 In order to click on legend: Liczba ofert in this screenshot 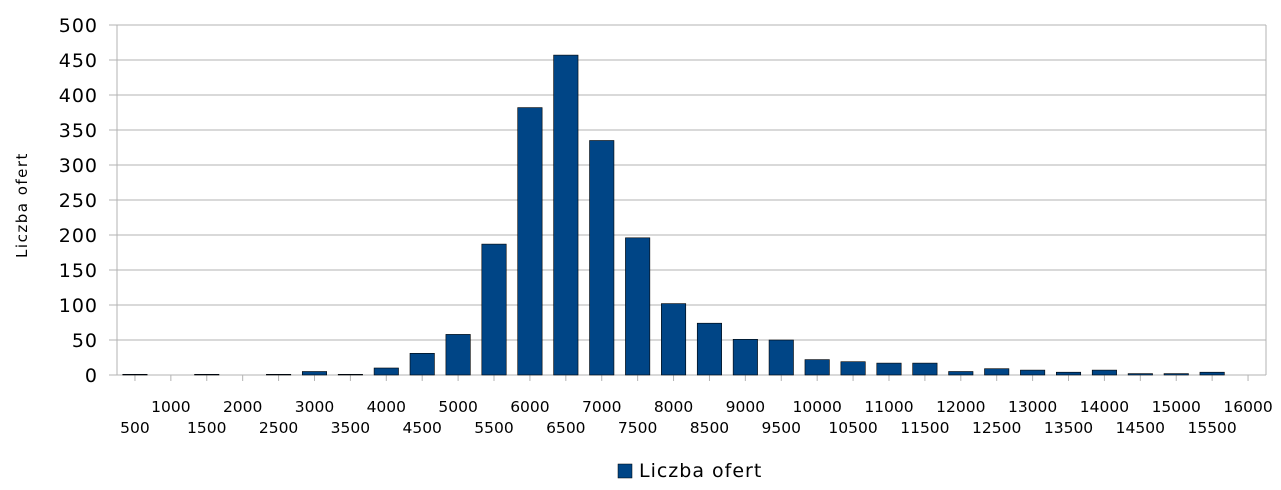, I will do `click(689, 471)`.